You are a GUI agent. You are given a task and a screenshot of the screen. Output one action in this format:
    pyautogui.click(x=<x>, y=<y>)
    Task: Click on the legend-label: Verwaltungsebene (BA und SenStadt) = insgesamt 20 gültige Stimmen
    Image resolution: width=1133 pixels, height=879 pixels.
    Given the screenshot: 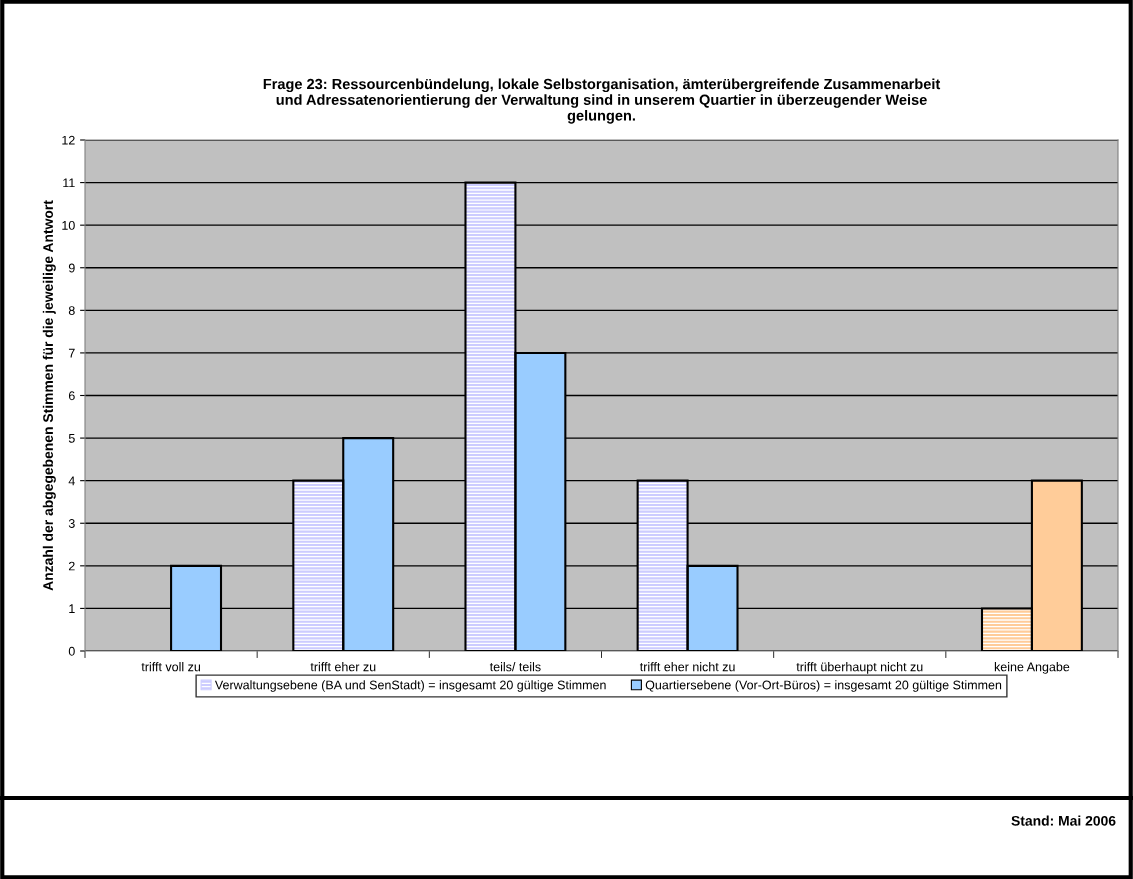 What is the action you would take?
    pyautogui.click(x=410, y=686)
    